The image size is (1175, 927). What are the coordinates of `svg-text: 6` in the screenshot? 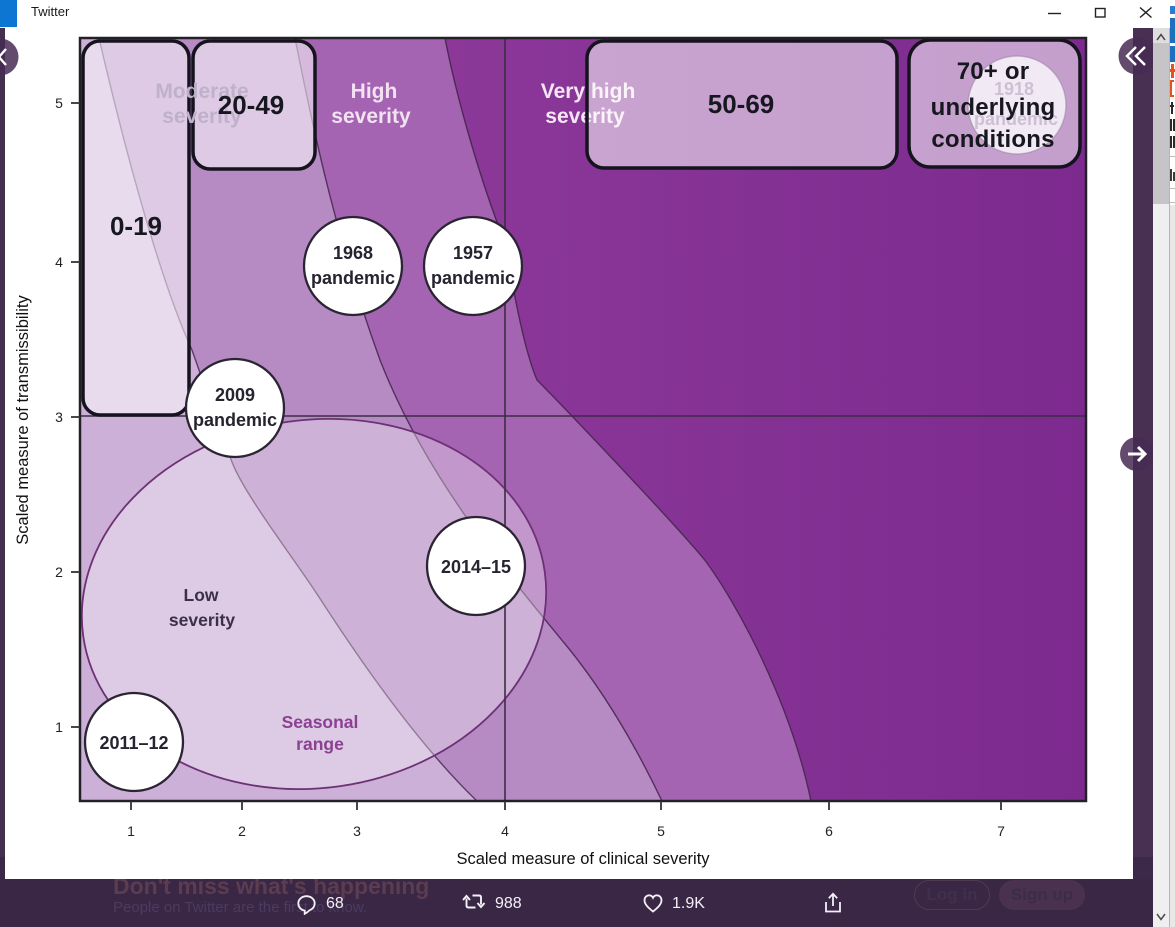 It's located at (829, 831).